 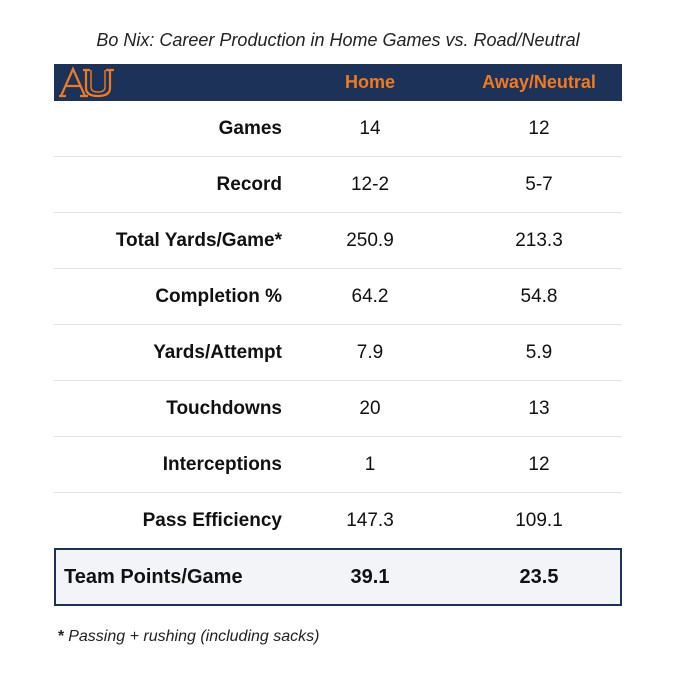 What do you see at coordinates (370, 577) in the screenshot?
I see `total-home-value: 39.1` at bounding box center [370, 577].